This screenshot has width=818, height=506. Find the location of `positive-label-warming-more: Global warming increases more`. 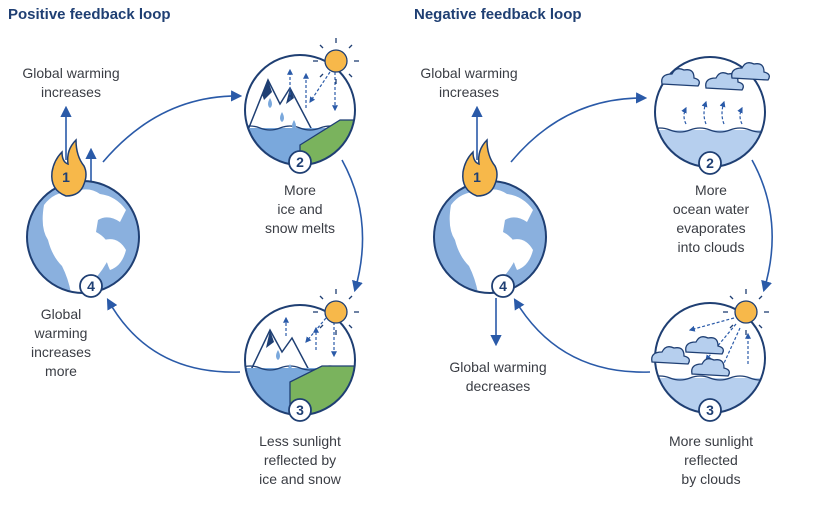

positive-label-warming-more: Global warming increases more is located at coordinates (61, 342).